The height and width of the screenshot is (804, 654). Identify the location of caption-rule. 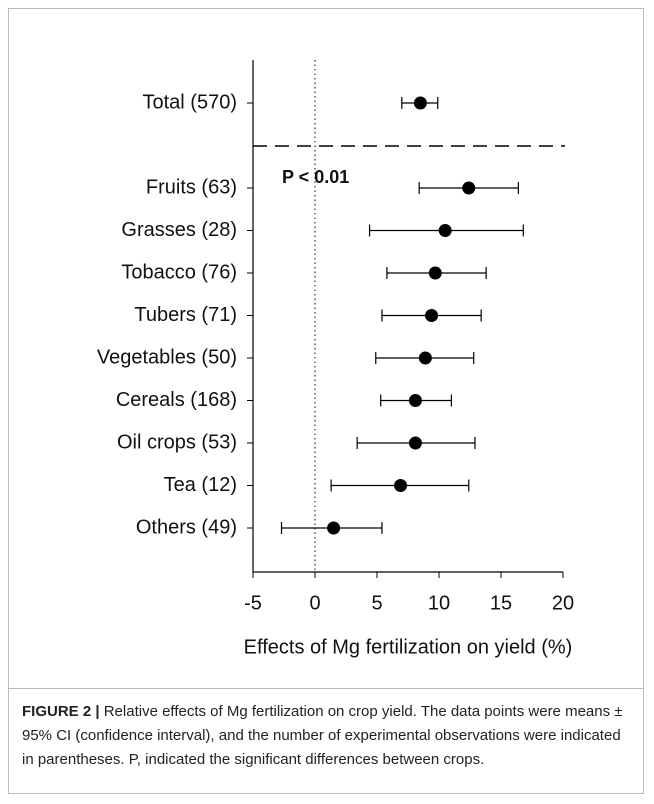
(326, 688).